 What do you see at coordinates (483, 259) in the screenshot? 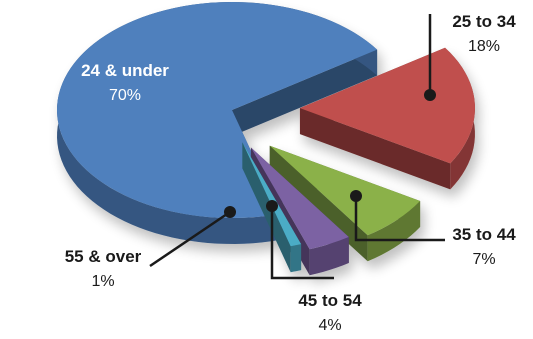
I see `slice-value-2: 7%` at bounding box center [483, 259].